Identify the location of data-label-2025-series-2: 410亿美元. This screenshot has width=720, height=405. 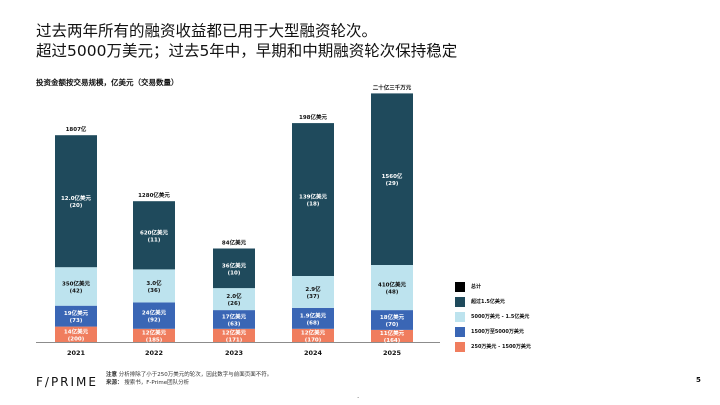
(392, 285).